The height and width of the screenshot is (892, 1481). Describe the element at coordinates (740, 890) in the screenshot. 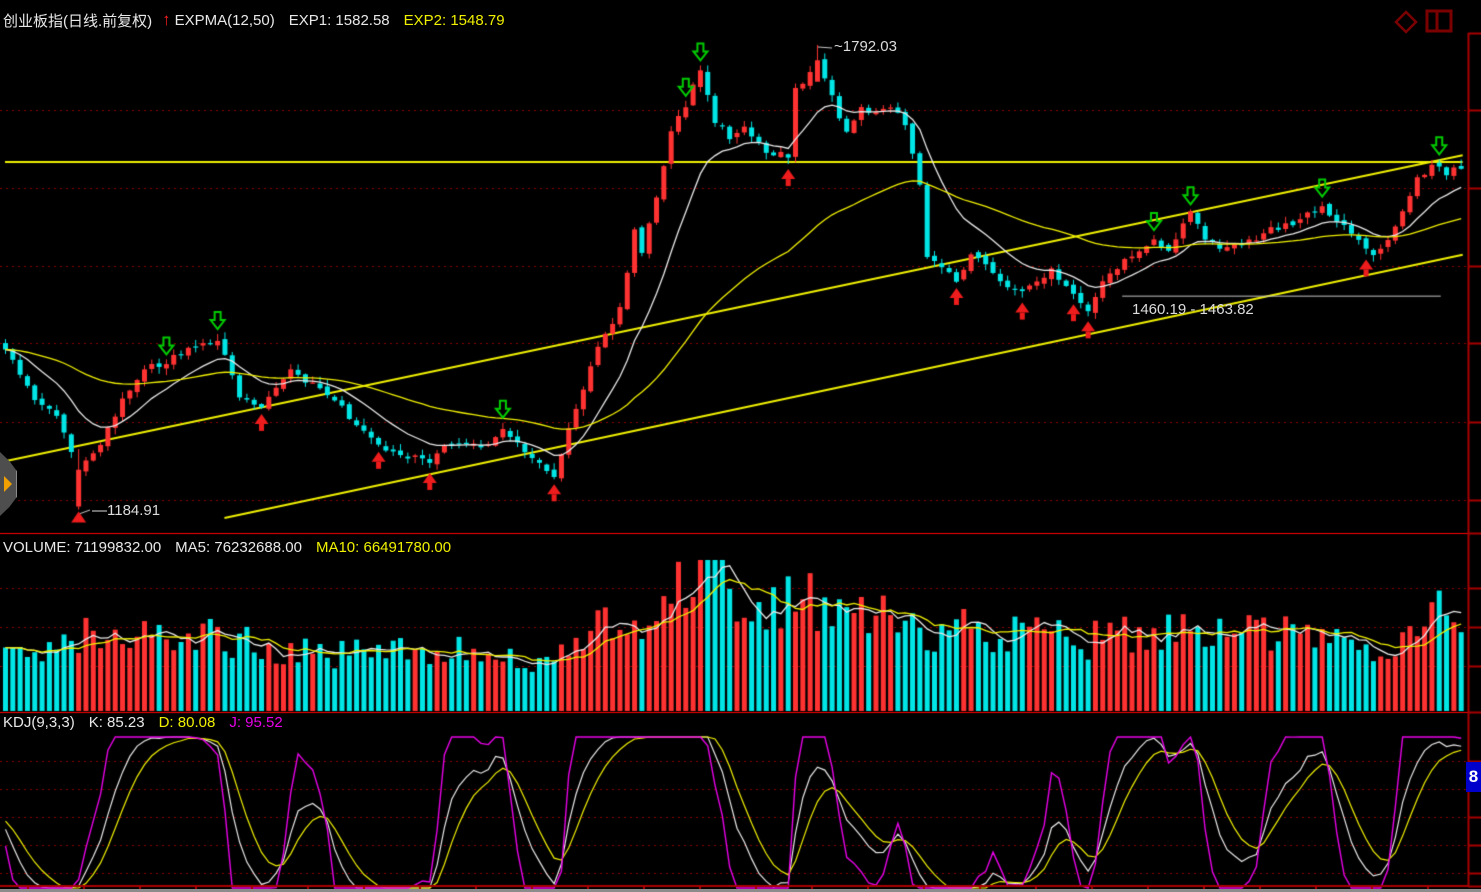

I see `window-bottom-edge` at that location.